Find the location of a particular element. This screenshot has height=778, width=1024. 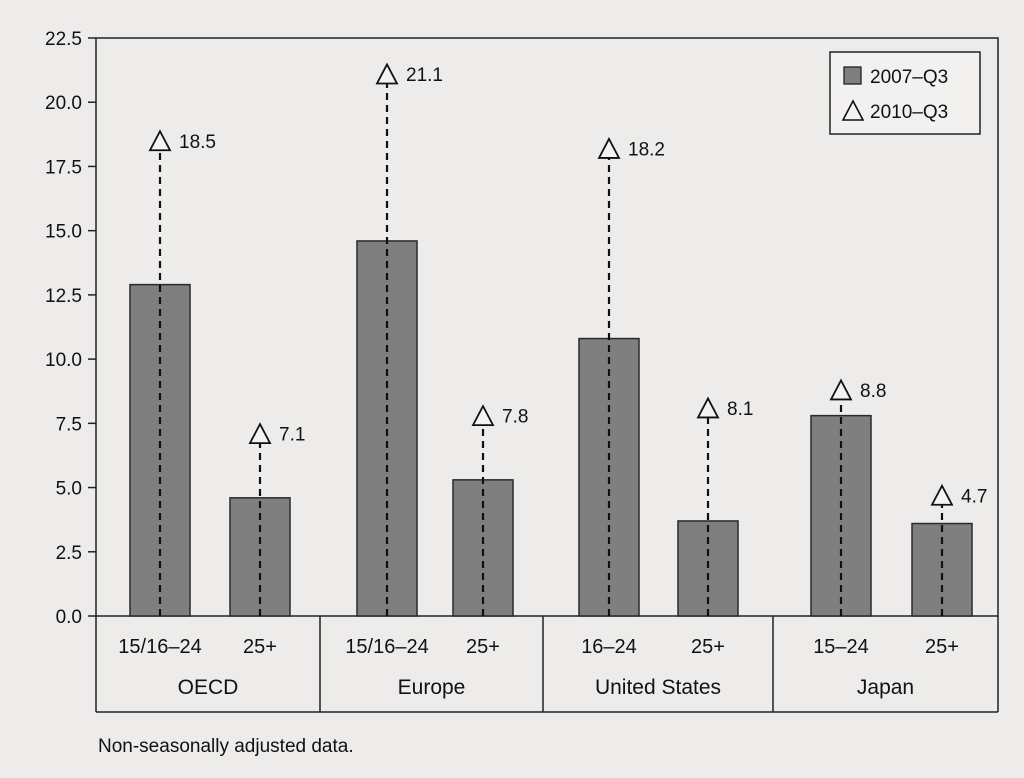

group-label: Europe is located at coordinates (432, 687).